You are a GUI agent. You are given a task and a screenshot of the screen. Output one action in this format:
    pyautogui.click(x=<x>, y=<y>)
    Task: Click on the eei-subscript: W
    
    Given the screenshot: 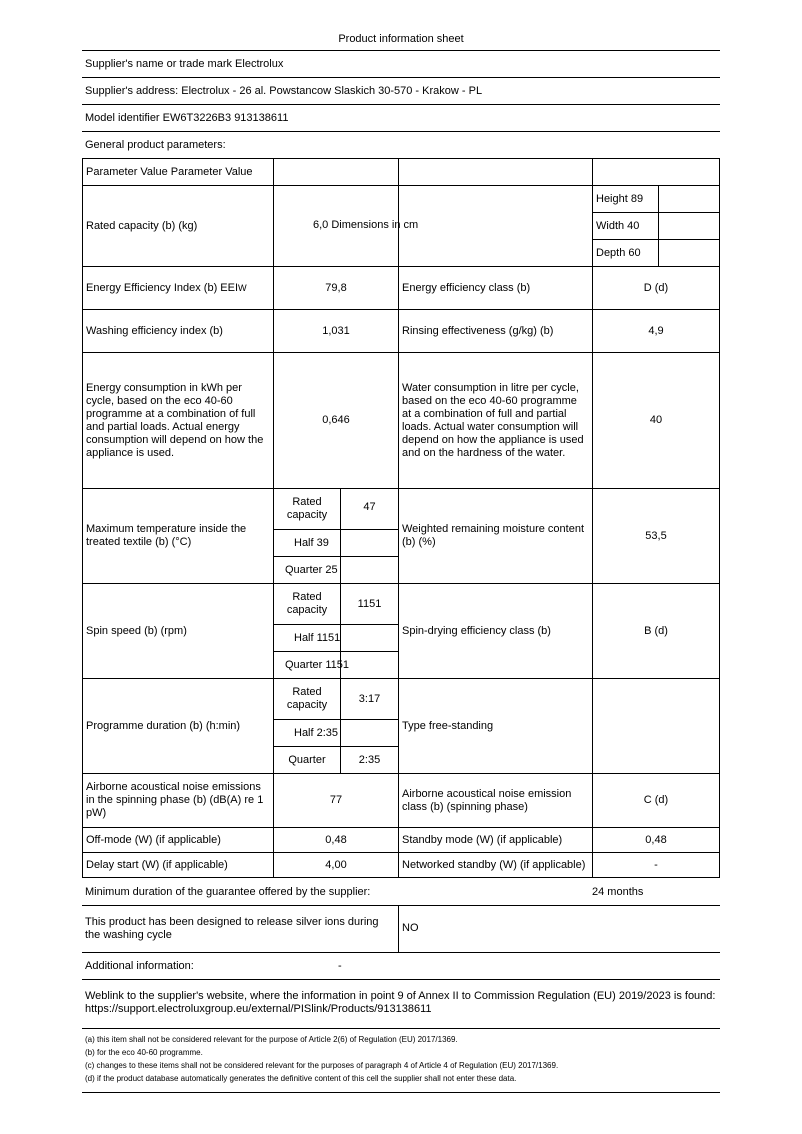 What is the action you would take?
    pyautogui.click(x=242, y=287)
    